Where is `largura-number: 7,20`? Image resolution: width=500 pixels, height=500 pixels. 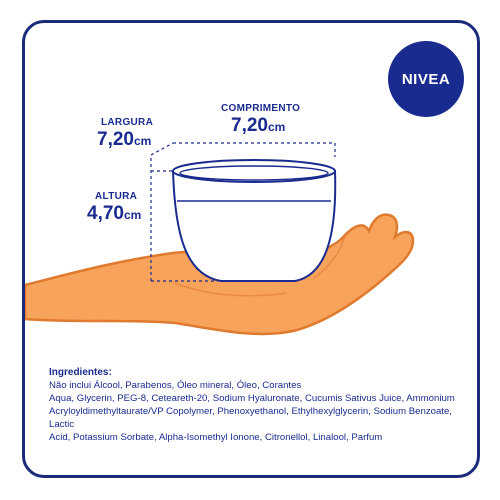
largura-number: 7,20 is located at coordinates (115, 139).